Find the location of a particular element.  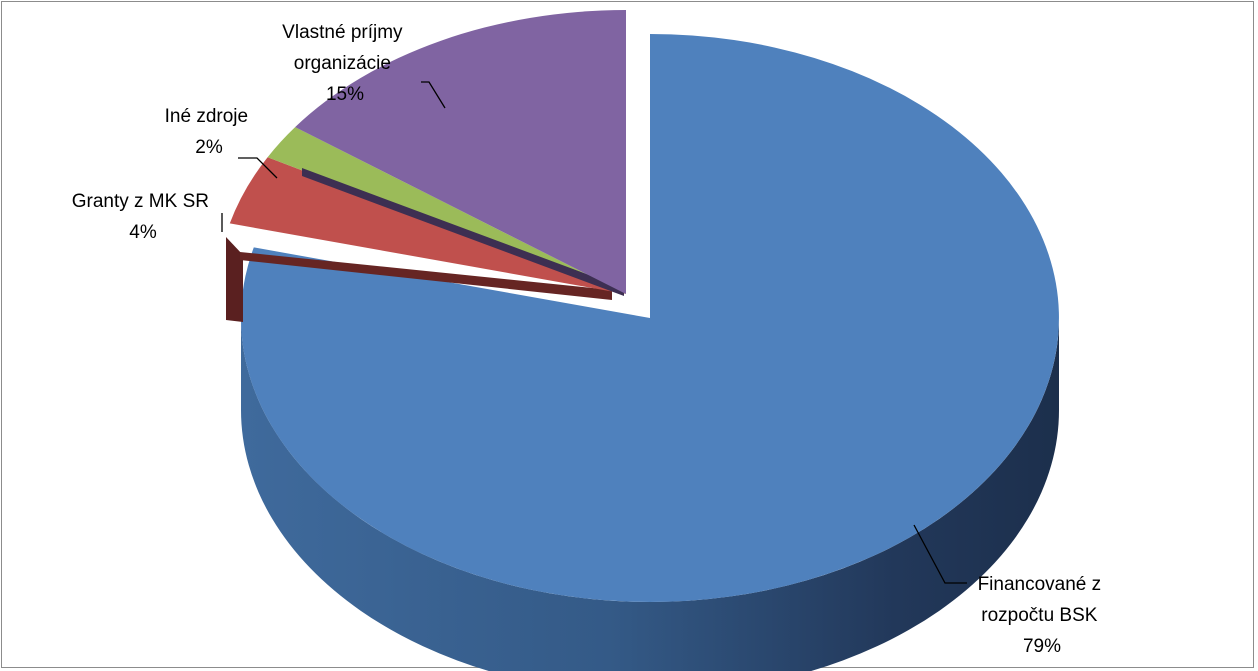

slice-side-granty is located at coordinates (234, 279).